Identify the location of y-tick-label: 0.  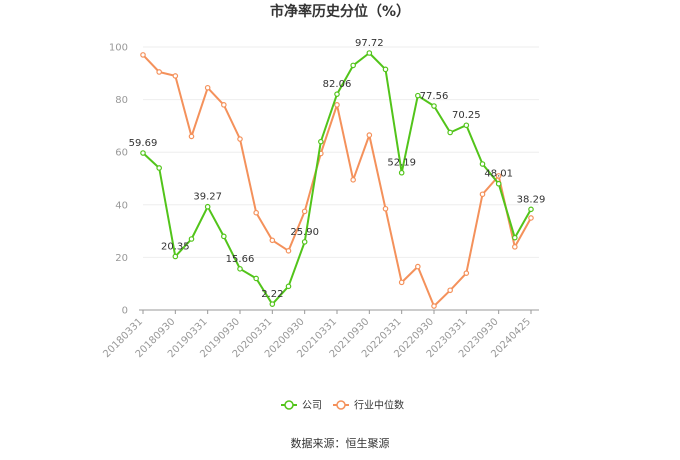
(125, 311).